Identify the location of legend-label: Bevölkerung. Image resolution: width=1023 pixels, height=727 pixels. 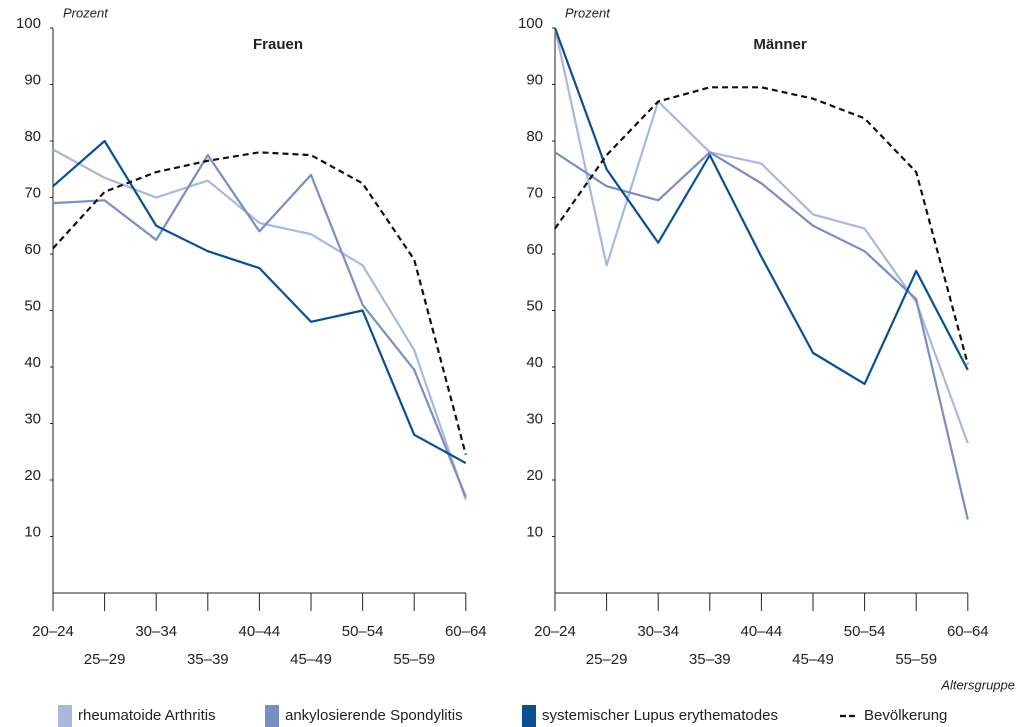
(905, 715).